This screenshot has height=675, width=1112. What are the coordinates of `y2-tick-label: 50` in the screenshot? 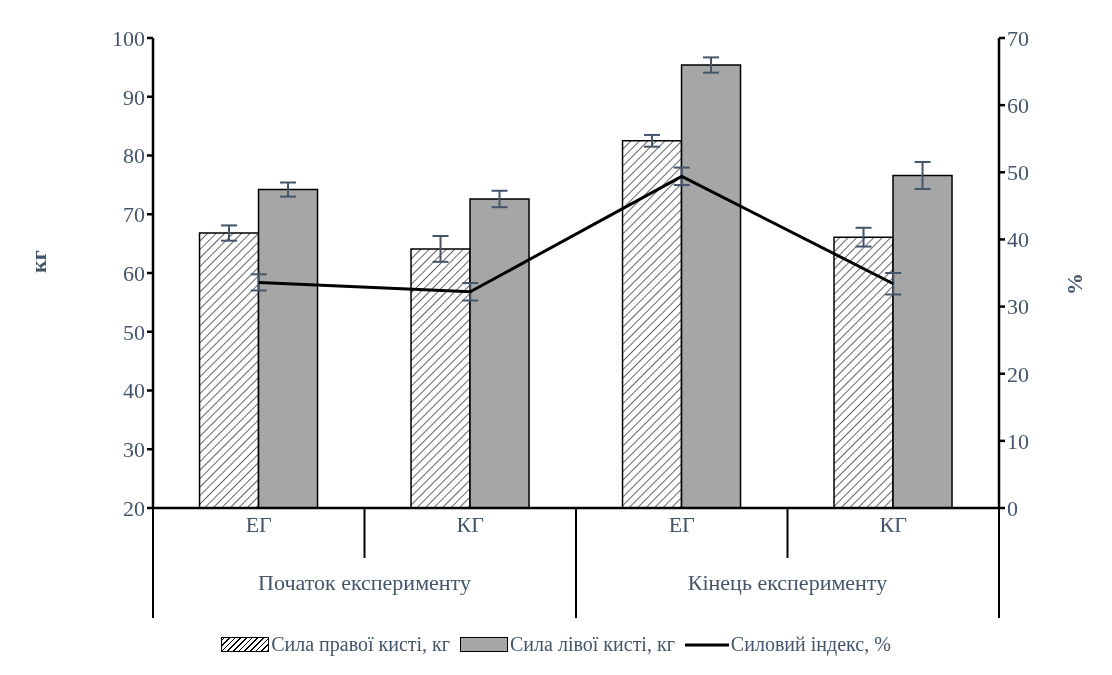 It's located at (1018, 173).